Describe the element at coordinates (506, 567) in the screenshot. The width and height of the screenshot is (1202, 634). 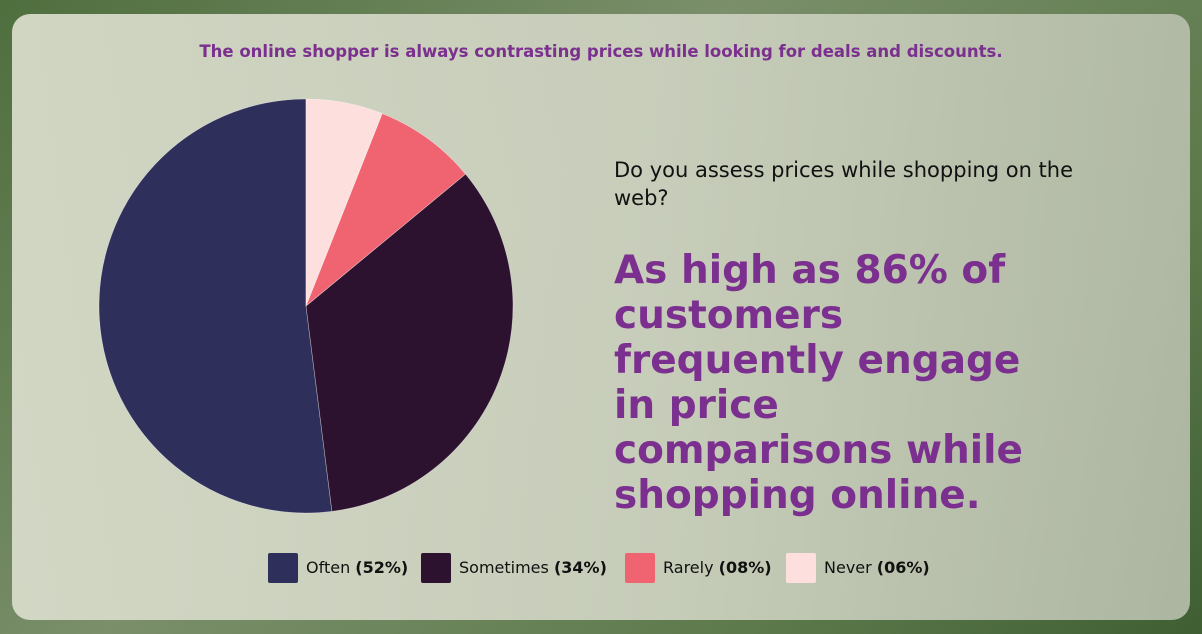
I see `legend-label: Sometimes` at that location.